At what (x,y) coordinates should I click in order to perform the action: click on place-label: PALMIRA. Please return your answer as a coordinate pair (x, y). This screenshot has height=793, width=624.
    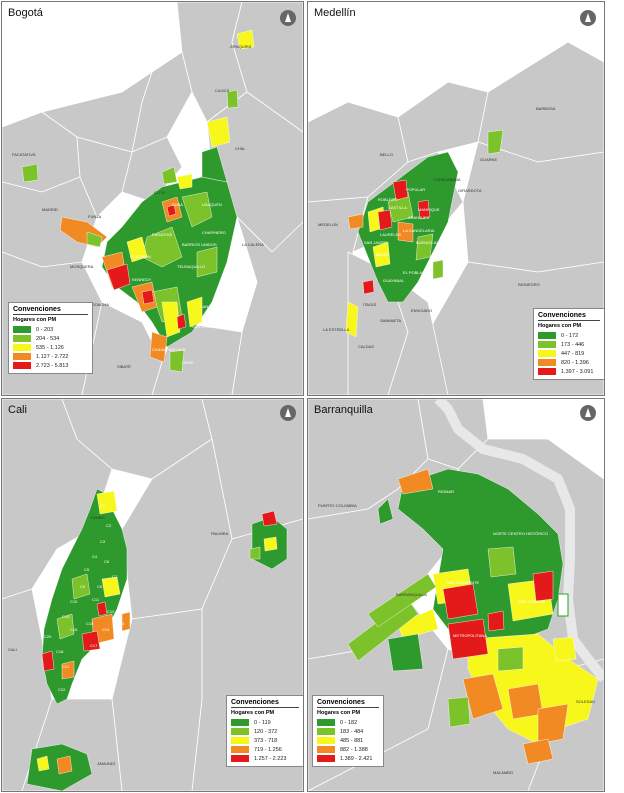
    Looking at the image, I should click on (220, 533).